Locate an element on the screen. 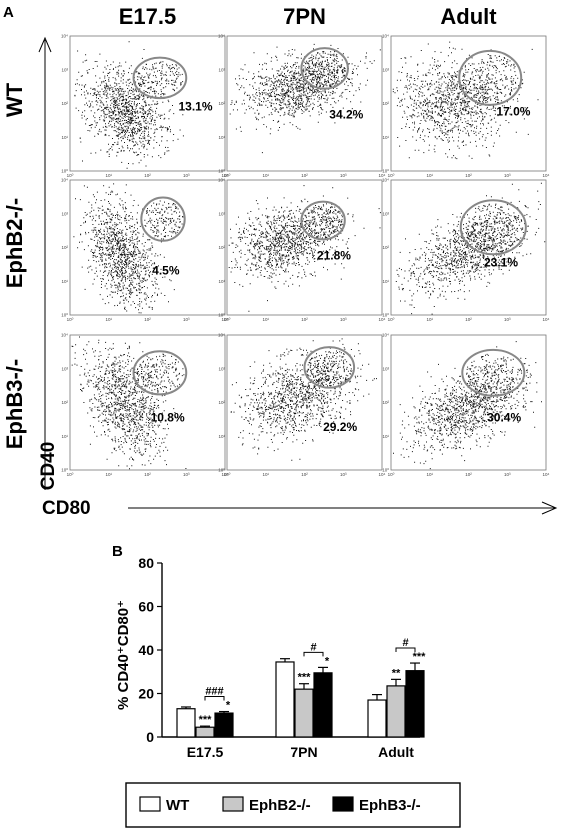  legend-label: EphB3-/- is located at coordinates (390, 805).